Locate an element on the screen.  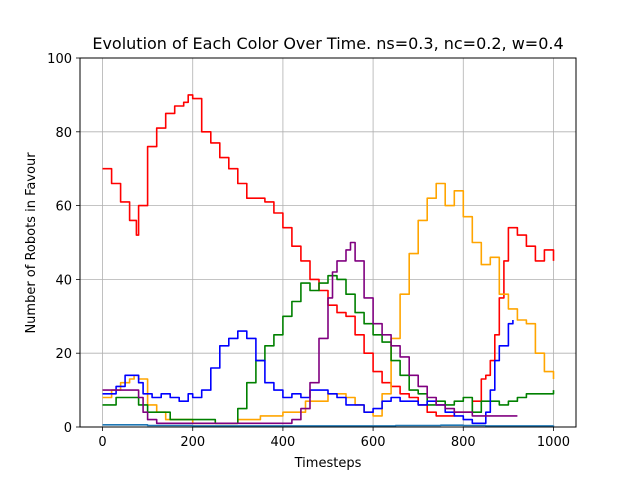
x-tick-label: 400 is located at coordinates (282, 442).